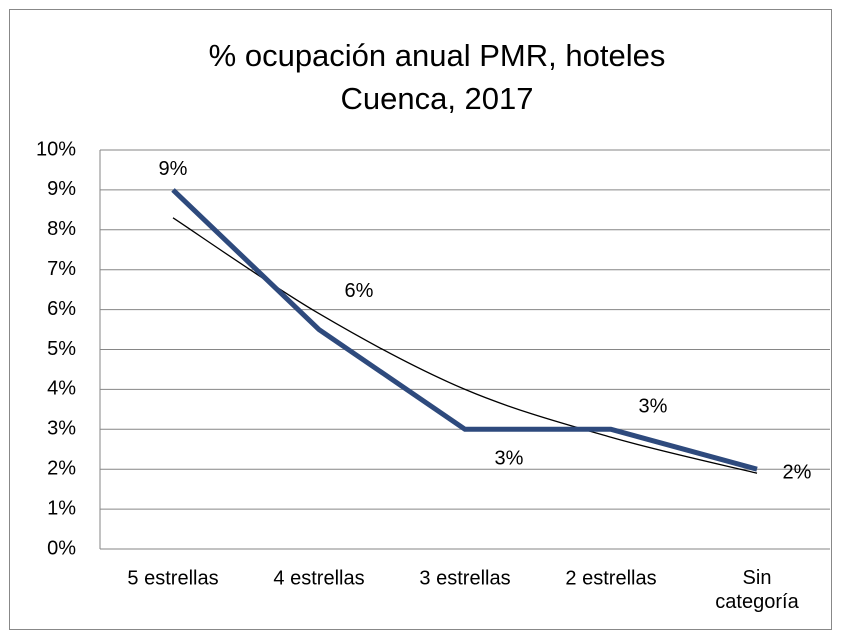 Image resolution: width=843 pixels, height=635 pixels. I want to click on data-label: 2%, so click(797, 472).